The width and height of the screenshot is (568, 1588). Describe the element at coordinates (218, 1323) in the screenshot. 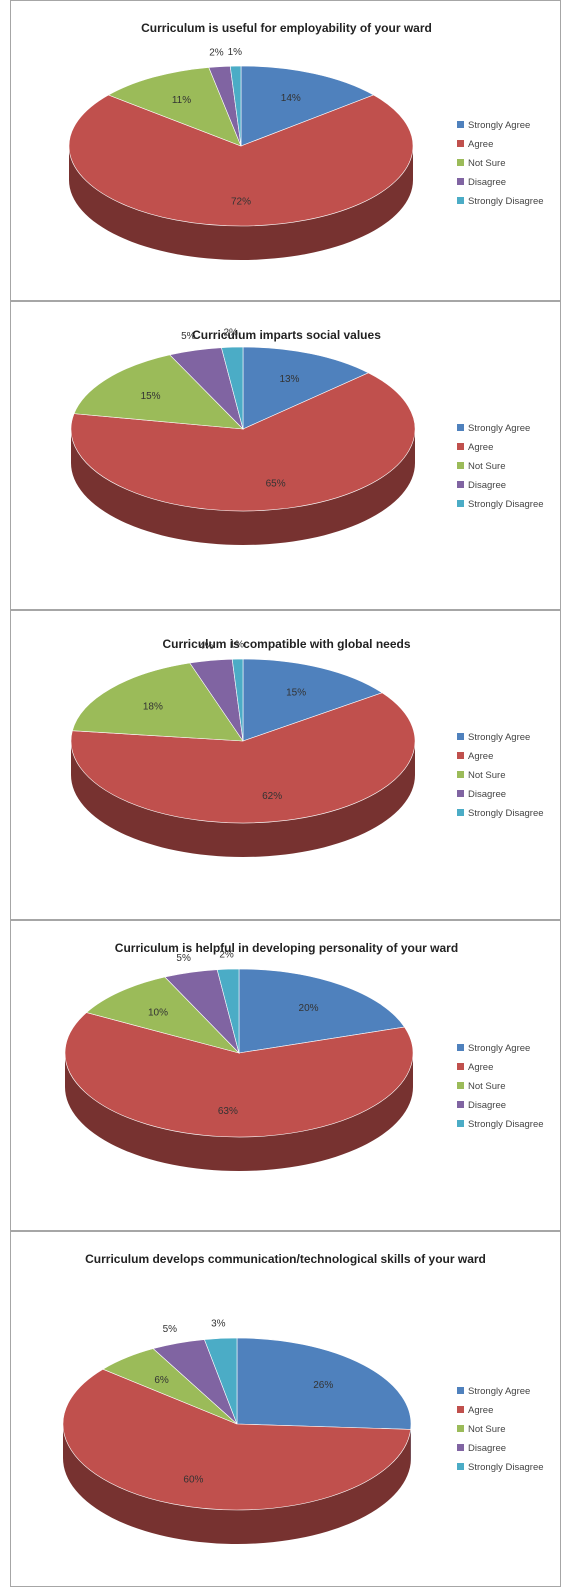

I see `slice-label-strongly-disagree: 3%` at that location.